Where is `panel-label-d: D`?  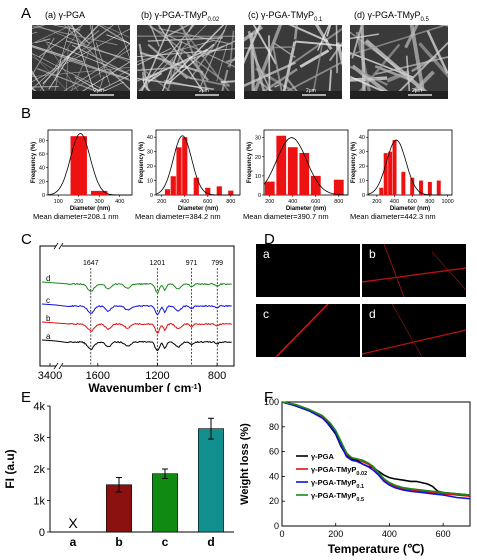 panel-label-d: D is located at coordinates (269, 239).